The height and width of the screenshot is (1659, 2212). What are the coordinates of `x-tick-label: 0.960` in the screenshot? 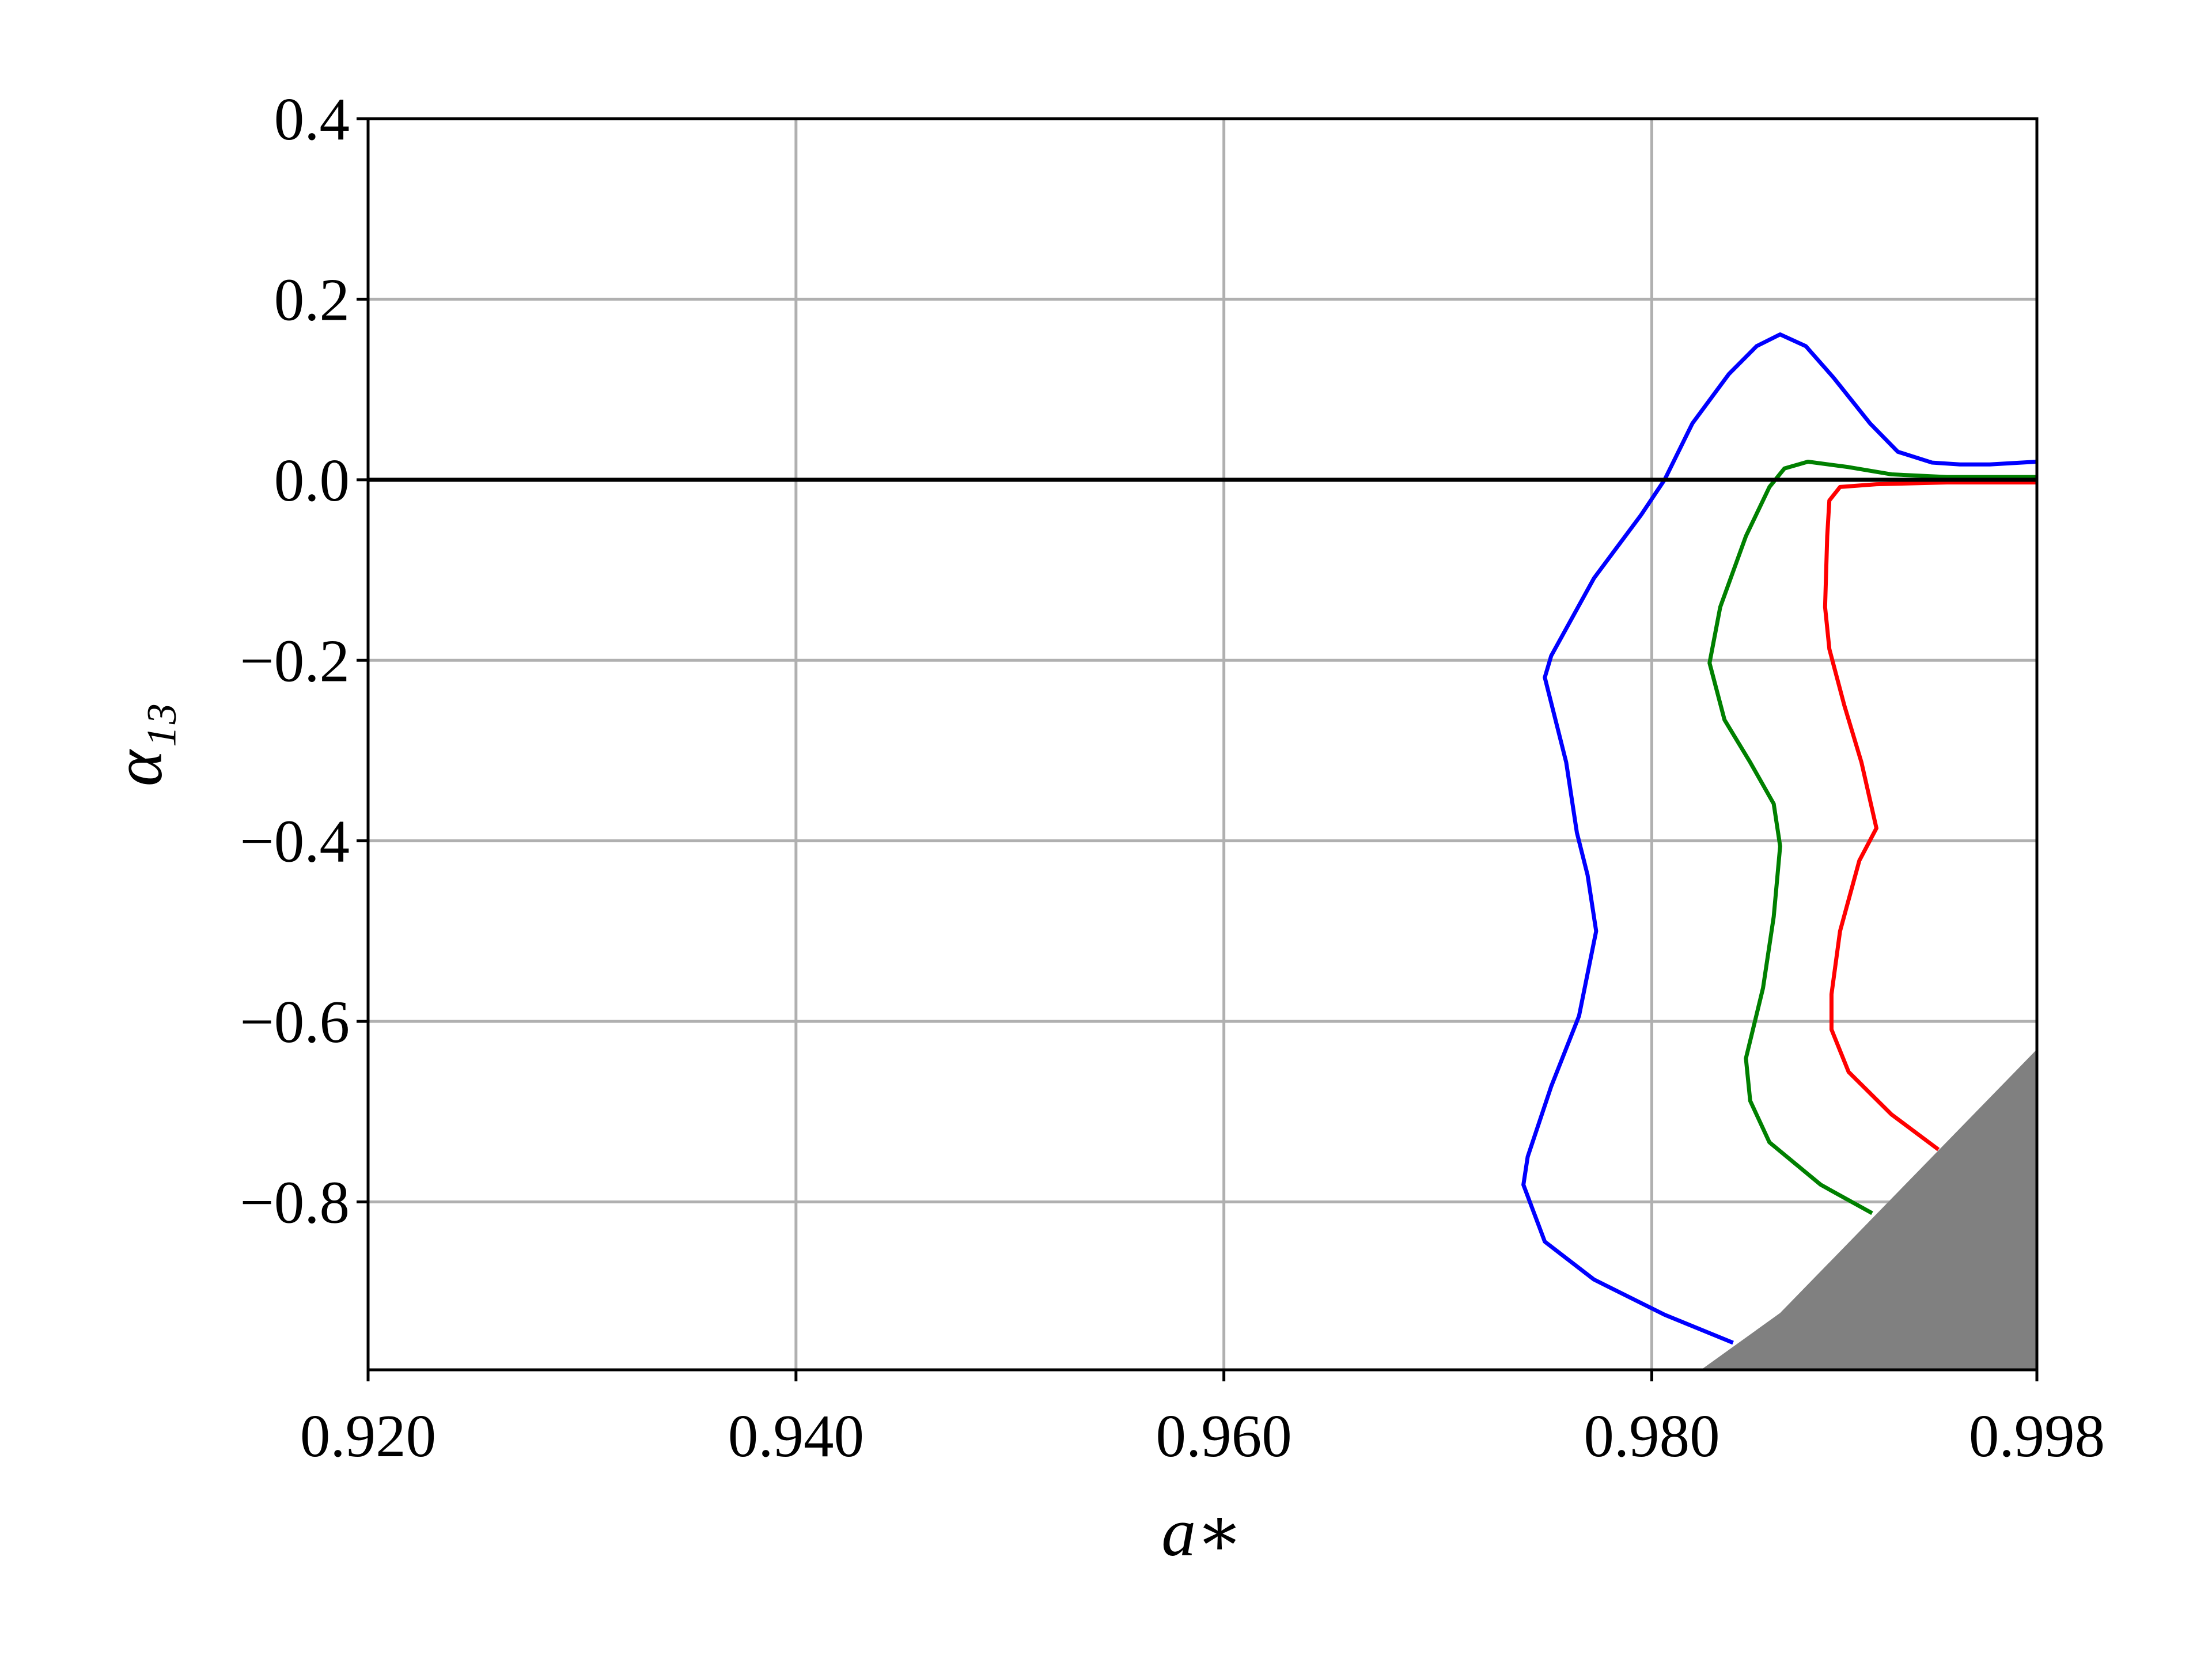 It's located at (1224, 1435).